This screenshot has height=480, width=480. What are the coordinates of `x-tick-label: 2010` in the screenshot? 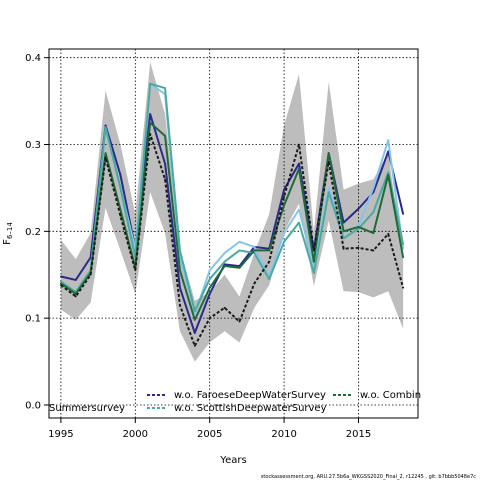 It's located at (283, 434).